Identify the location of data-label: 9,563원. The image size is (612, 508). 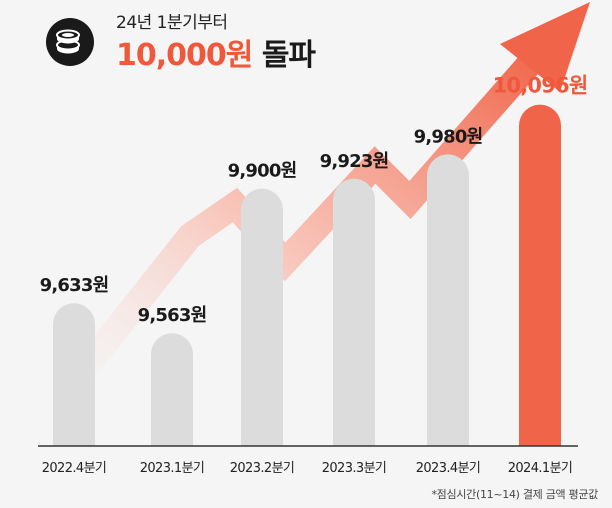
(172, 315).